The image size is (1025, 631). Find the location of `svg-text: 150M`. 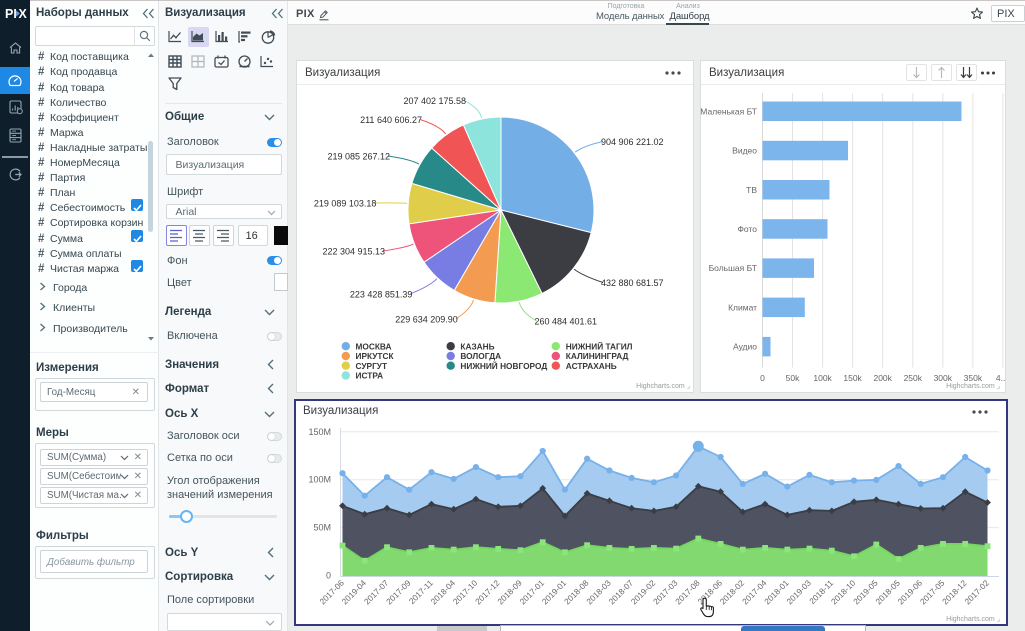

svg-text: 150M is located at coordinates (319, 432).